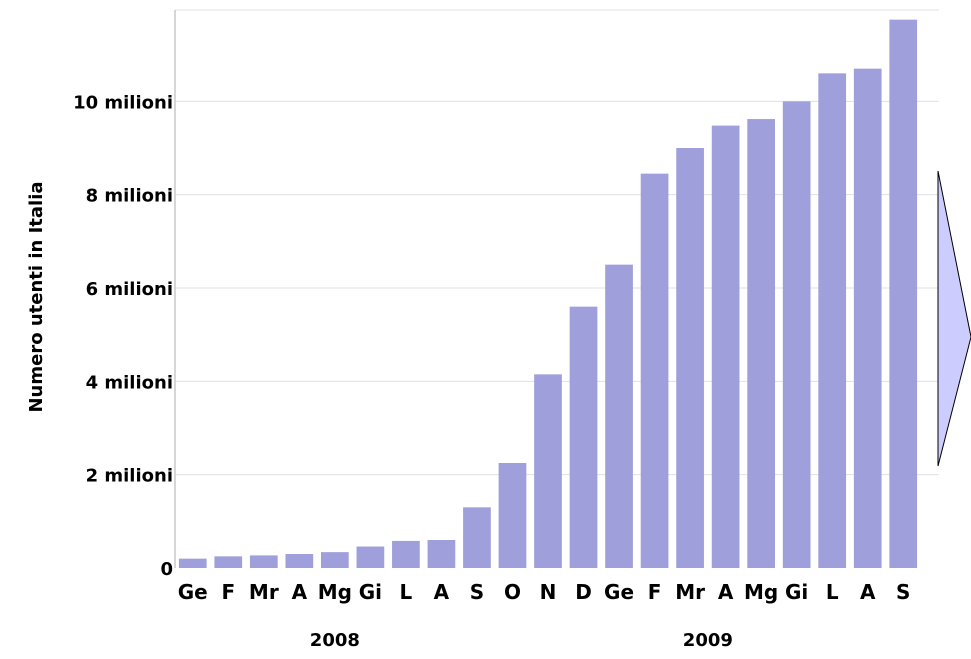  Describe the element at coordinates (123, 102) in the screenshot. I see `y-tick-label: 10 milioni` at that location.